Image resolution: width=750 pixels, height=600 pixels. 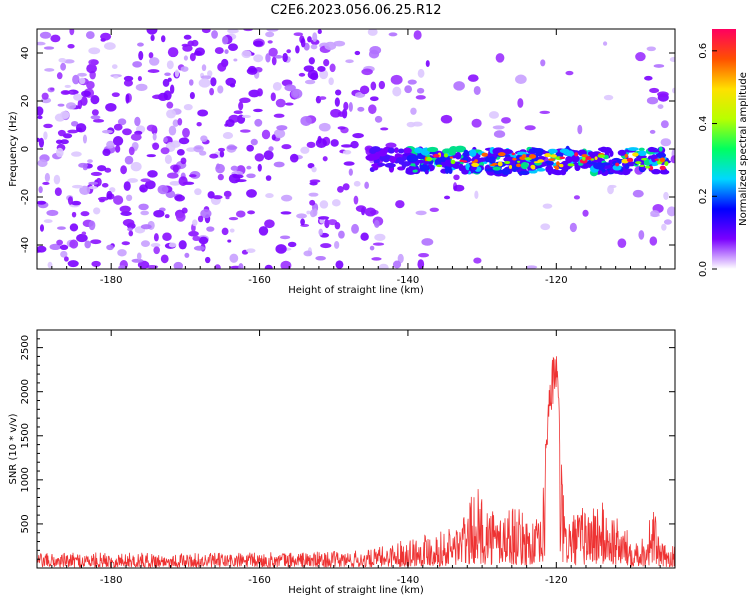 What do you see at coordinates (703, 269) in the screenshot?
I see `colorbar-tick-label: 0.0` at bounding box center [703, 269].